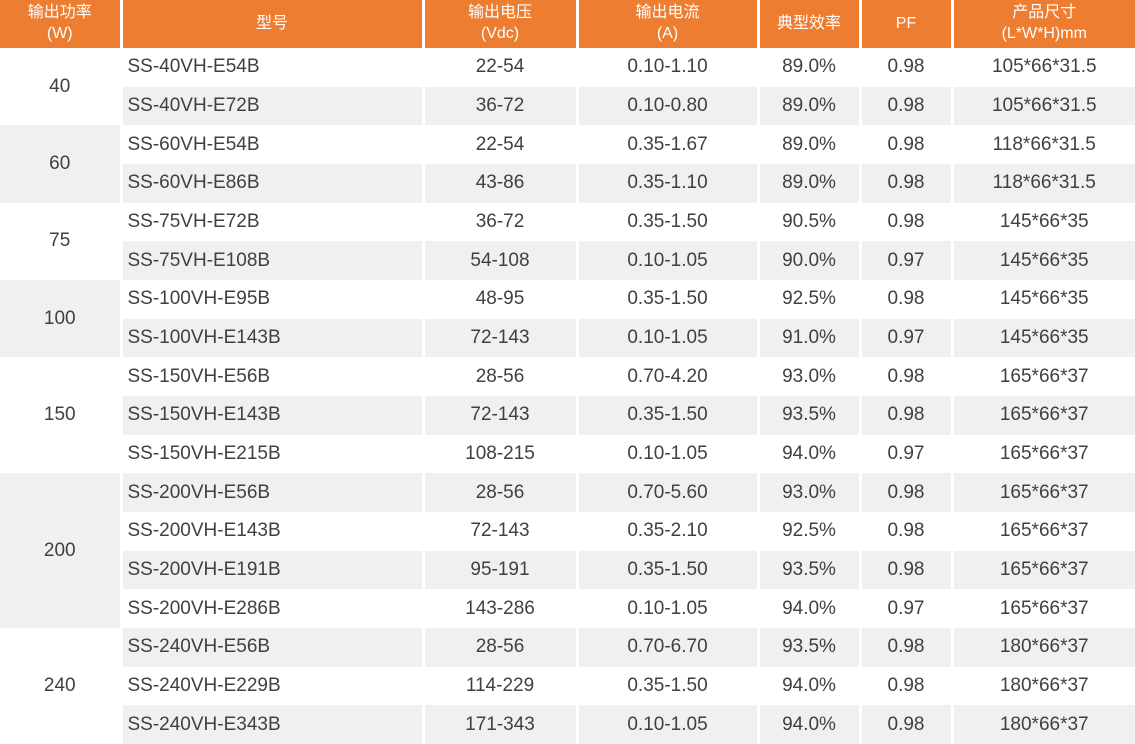 This screenshot has height=744, width=1135. What do you see at coordinates (271, 106) in the screenshot?
I see `model-cell: SS-40VH-E72B` at bounding box center [271, 106].